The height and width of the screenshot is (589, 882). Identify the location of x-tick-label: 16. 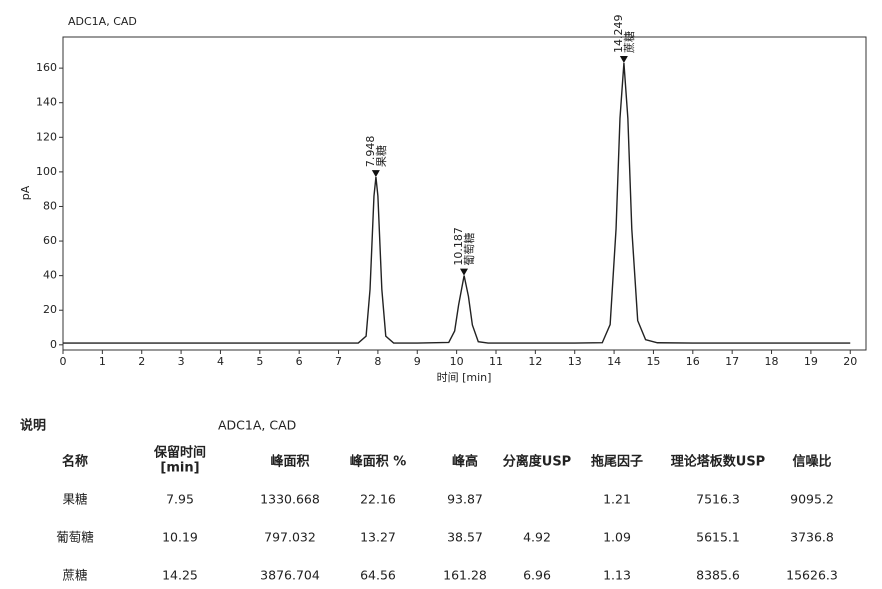
(693, 361).